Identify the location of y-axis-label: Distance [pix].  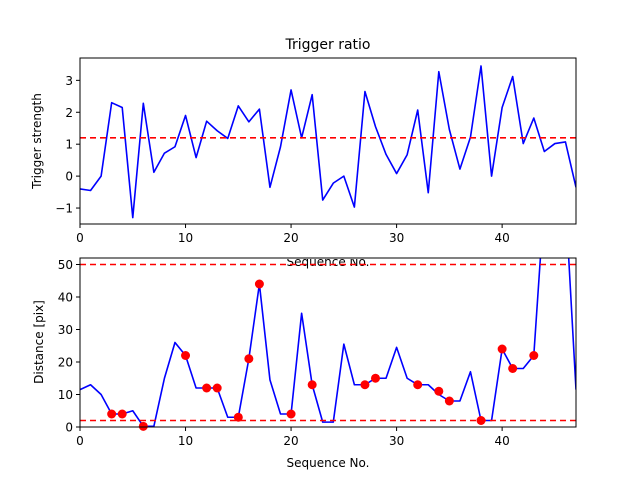
(39, 342).